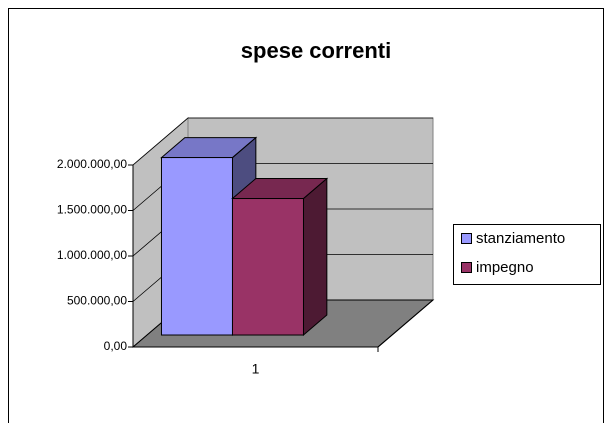  Describe the element at coordinates (520, 238) in the screenshot. I see `legend-label: stanziamento` at that location.